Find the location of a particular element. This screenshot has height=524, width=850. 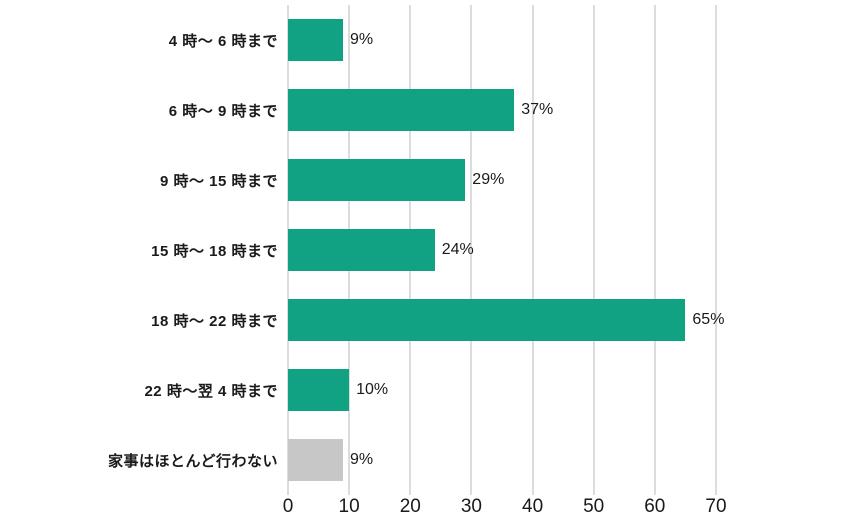

x-axis-tick-label: 60 is located at coordinates (655, 506).